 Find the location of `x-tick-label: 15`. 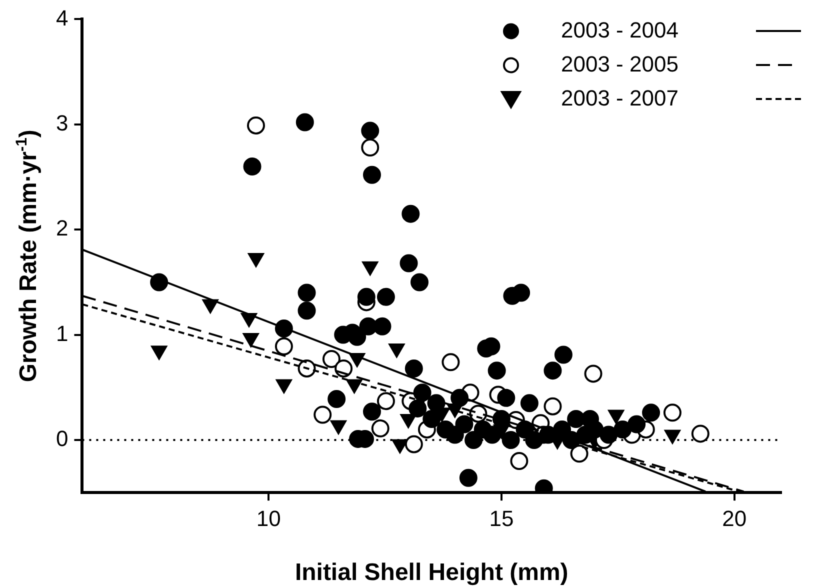

x-tick-label: 15 is located at coordinates (501, 518).